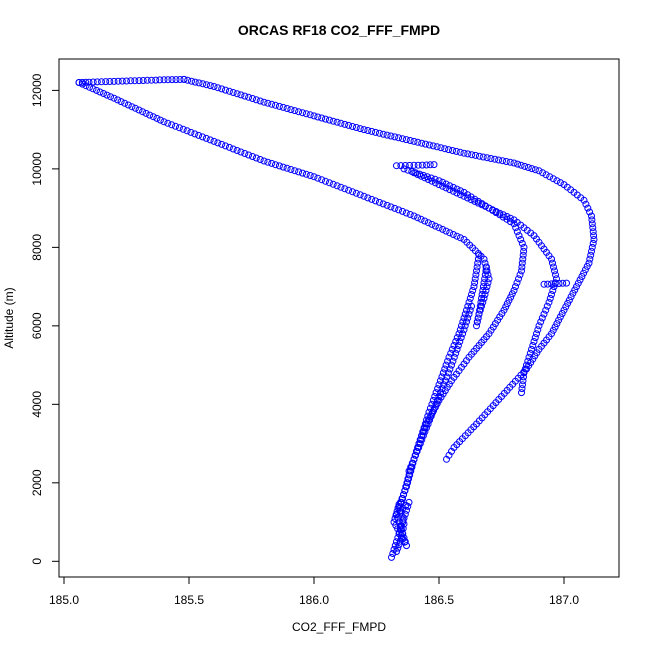 The height and width of the screenshot is (650, 650). Describe the element at coordinates (9, 317) in the screenshot. I see `y-axis-label: Altitude (m)` at that location.